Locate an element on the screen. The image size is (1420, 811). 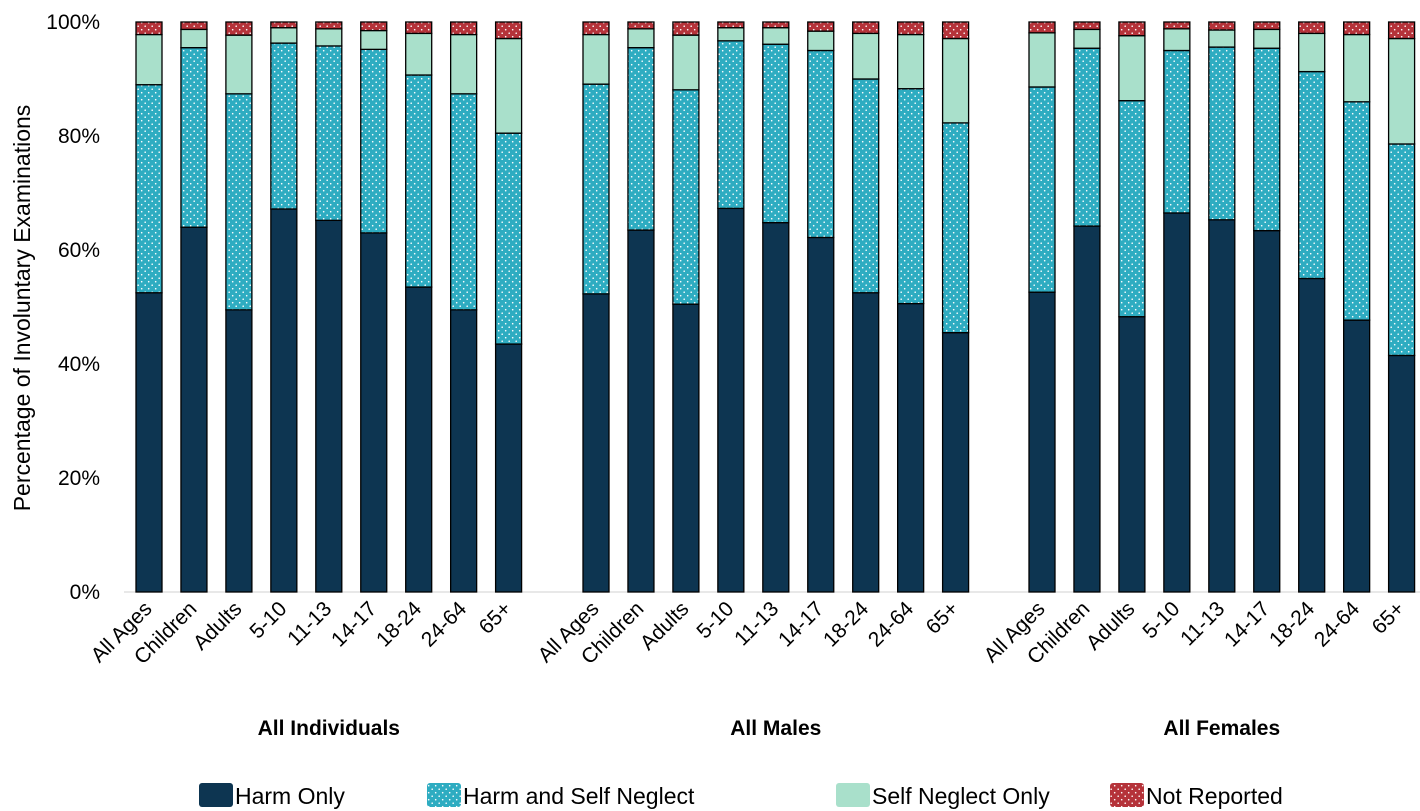
category-label: 18-24 is located at coordinates (1292, 624).